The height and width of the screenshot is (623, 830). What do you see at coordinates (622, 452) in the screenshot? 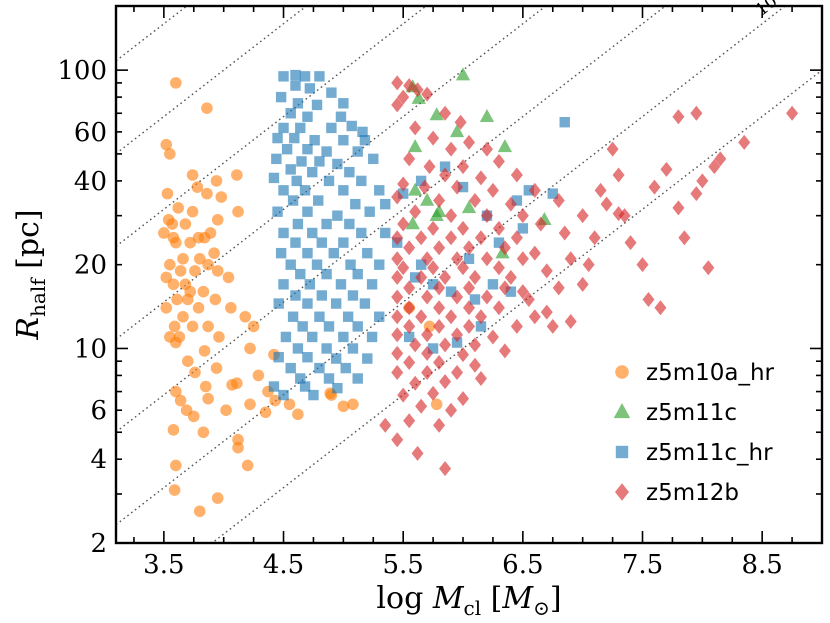
I see `legend-marker` at bounding box center [622, 452].